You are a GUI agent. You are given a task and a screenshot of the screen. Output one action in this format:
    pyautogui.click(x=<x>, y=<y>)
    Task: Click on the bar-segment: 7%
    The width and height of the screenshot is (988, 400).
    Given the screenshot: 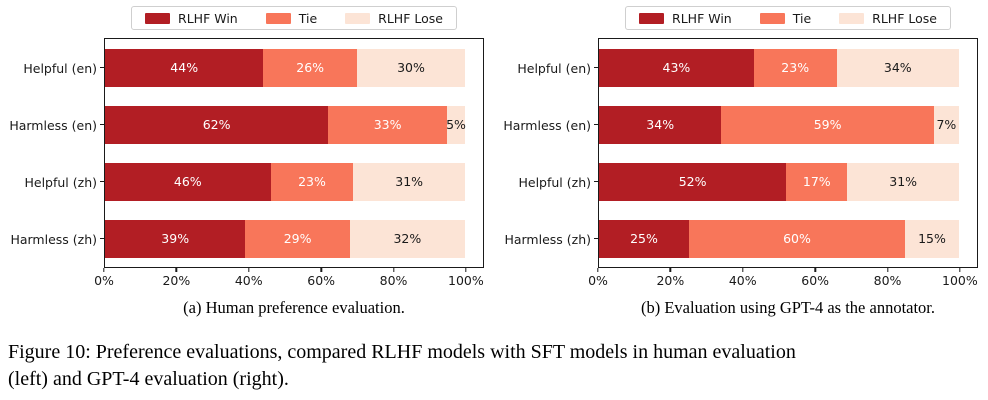 What is the action you would take?
    pyautogui.click(x=946, y=124)
    